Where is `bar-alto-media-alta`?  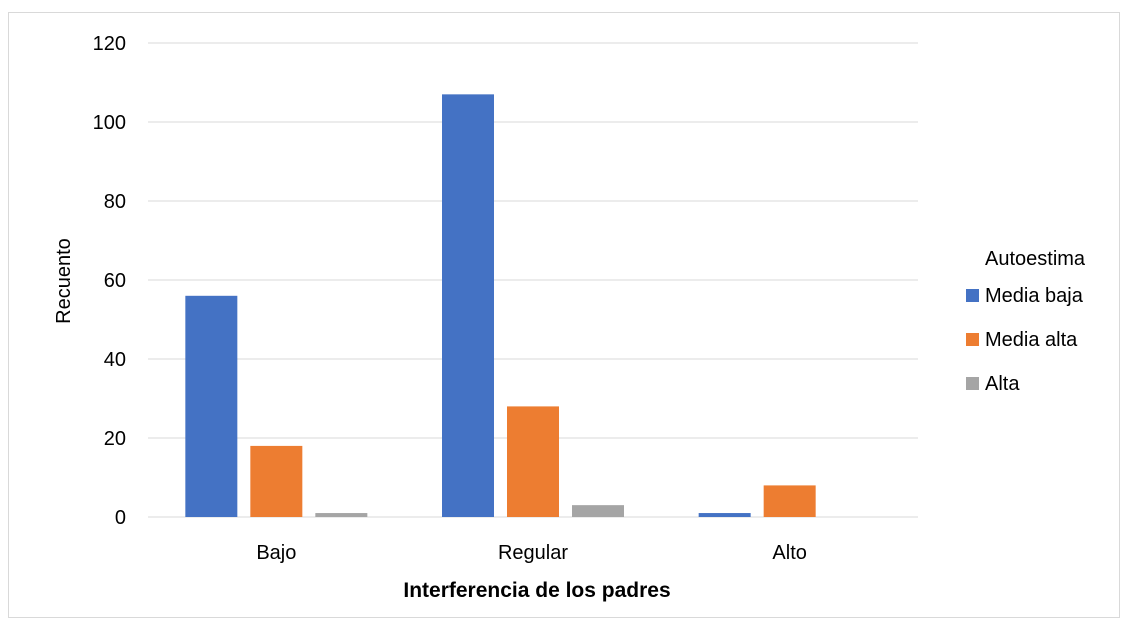 bar-alto-media-alta is located at coordinates (789, 501).